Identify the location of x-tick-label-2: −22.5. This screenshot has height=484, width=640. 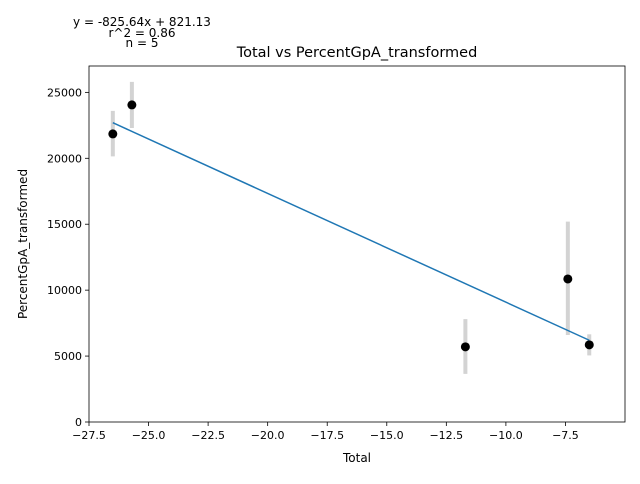
(208, 435).